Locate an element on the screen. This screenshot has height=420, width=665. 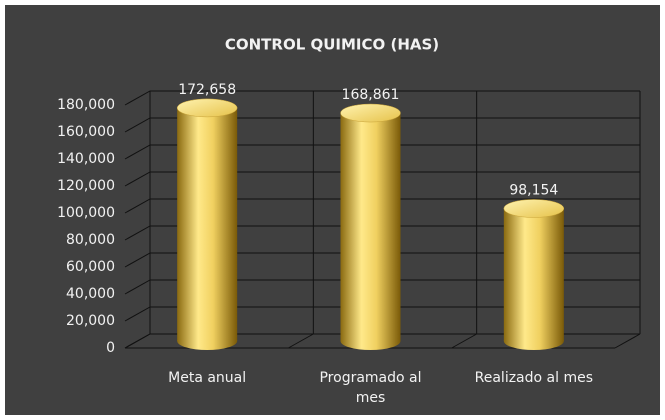
y-tick-label: 60,000 is located at coordinates (90, 267).